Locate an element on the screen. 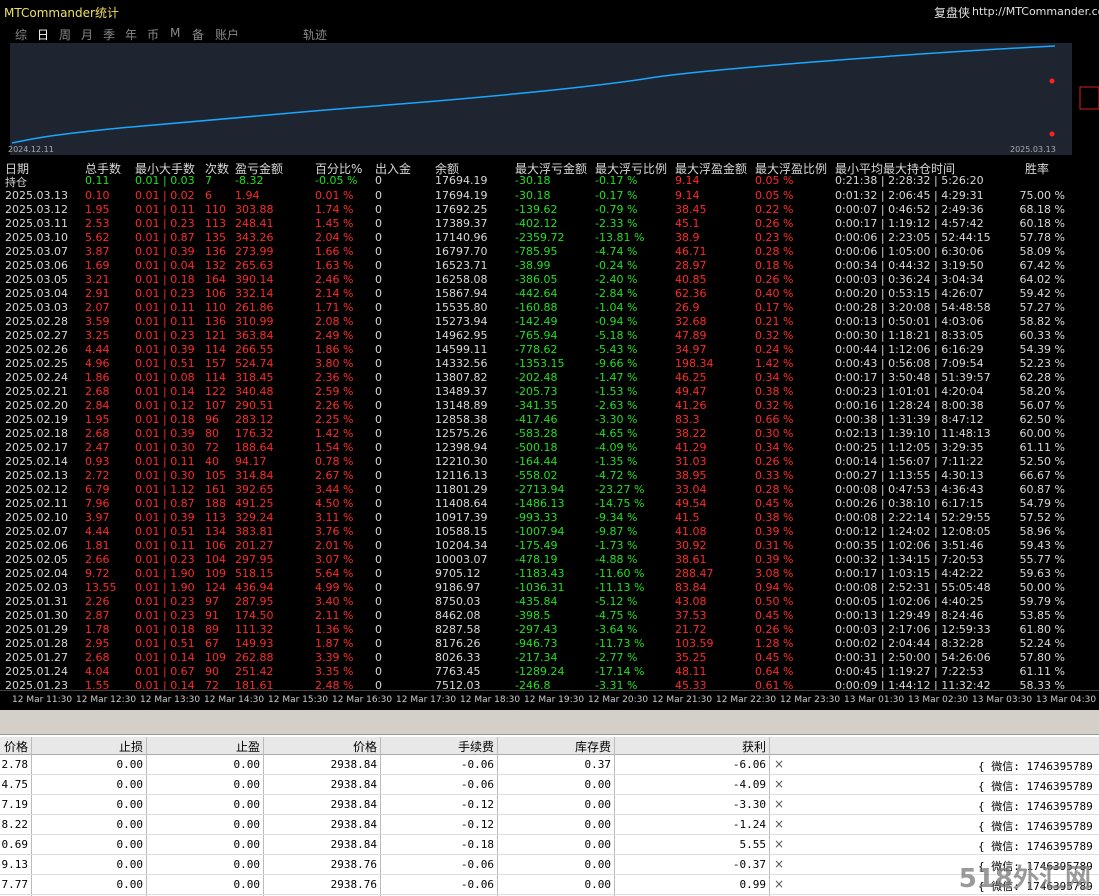  cell: -2.33 % is located at coordinates (616, 223).